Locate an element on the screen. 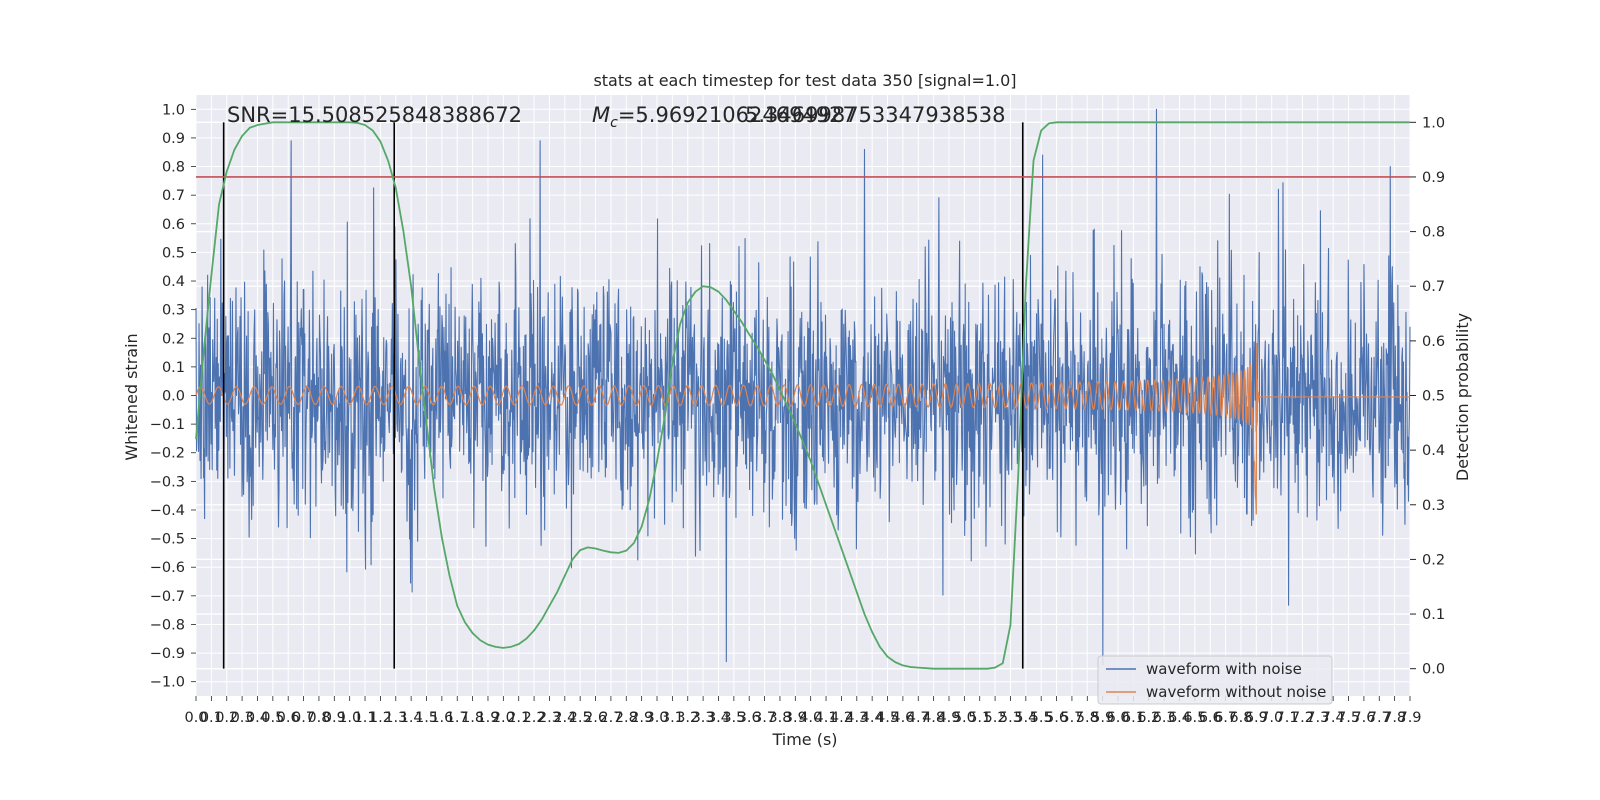 The image size is (1600, 800). x-tick-label: 5.6 is located at coordinates (1056, 718).